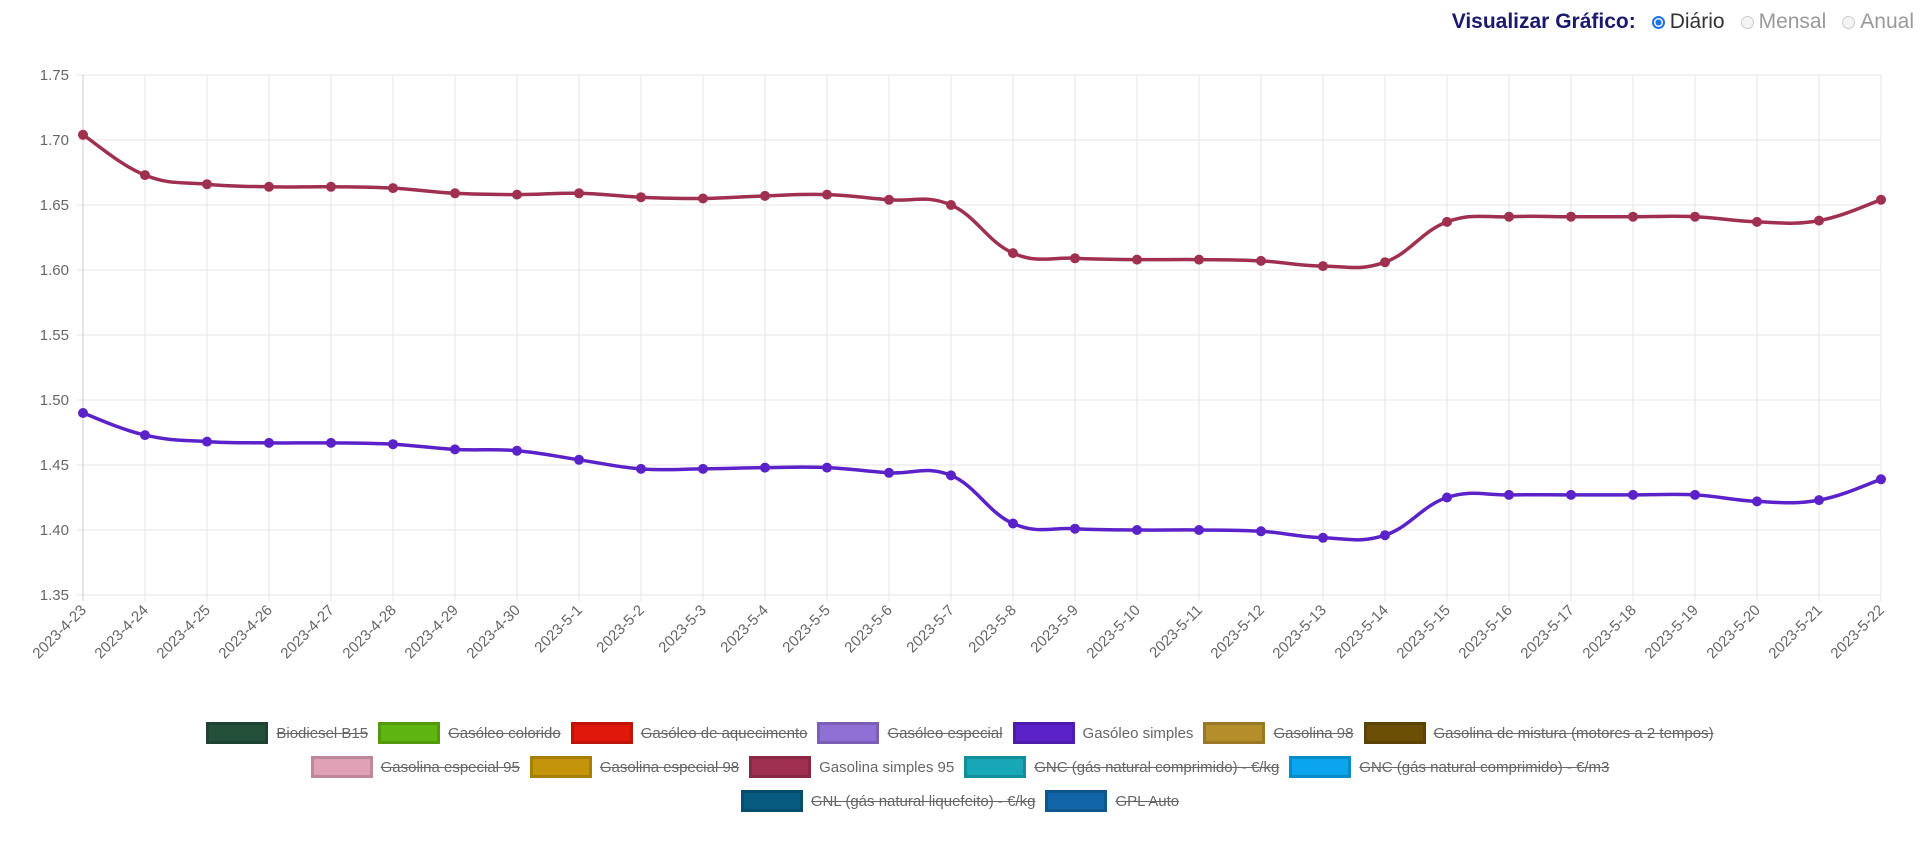 Image resolution: width=1920 pixels, height=858 pixels. I want to click on legend-label: Gasóleo colorido, so click(504, 733).